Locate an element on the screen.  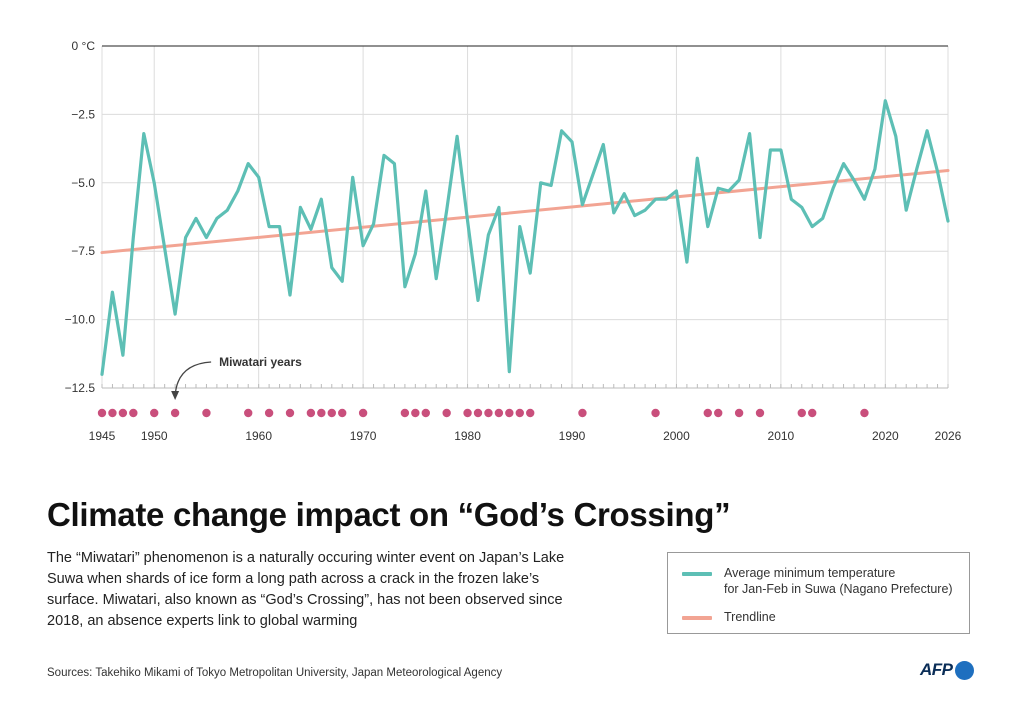
afp-logo: AFP is located at coordinates (947, 670).